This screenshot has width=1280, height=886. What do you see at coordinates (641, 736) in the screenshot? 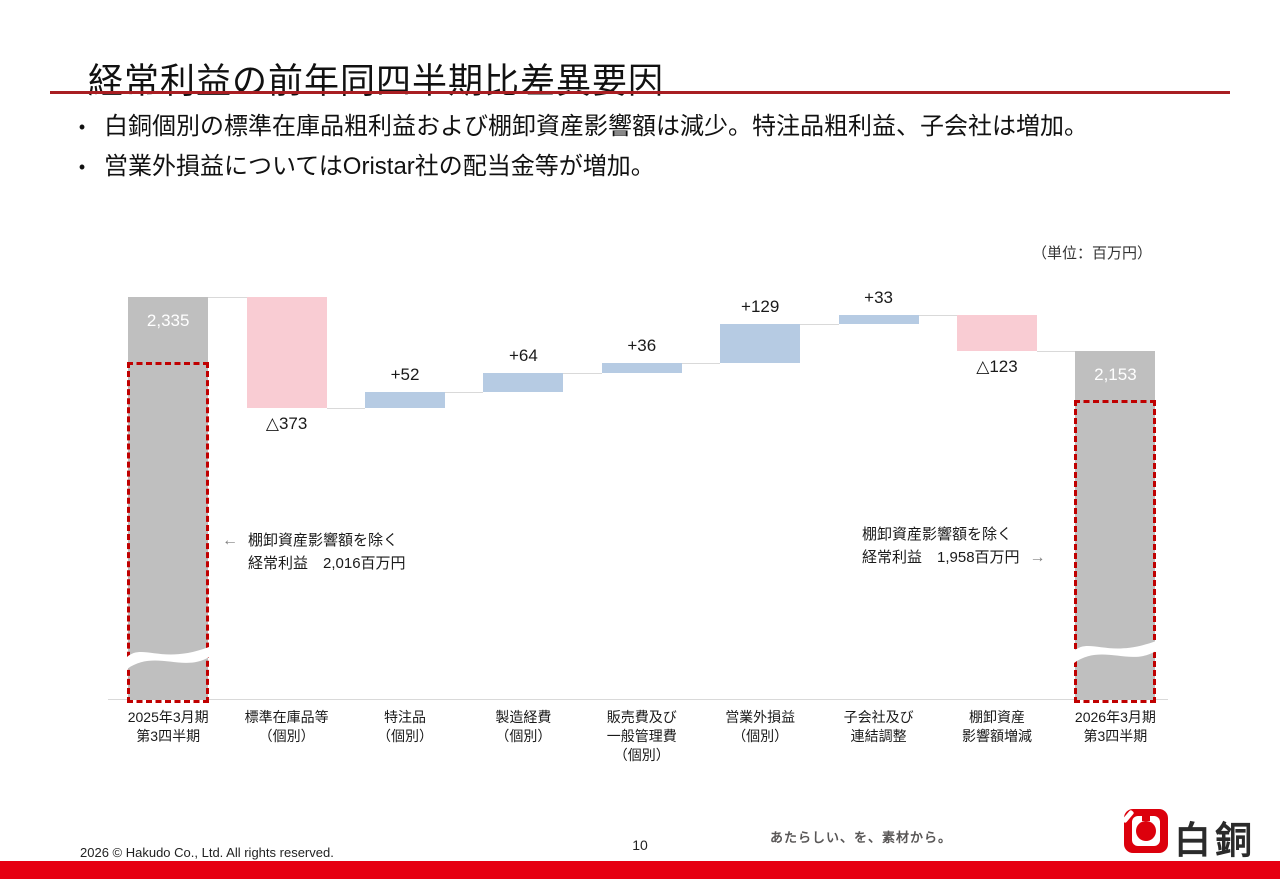
I see `category-label: 販売費及び 一般管理費 （個別）` at bounding box center [641, 736].